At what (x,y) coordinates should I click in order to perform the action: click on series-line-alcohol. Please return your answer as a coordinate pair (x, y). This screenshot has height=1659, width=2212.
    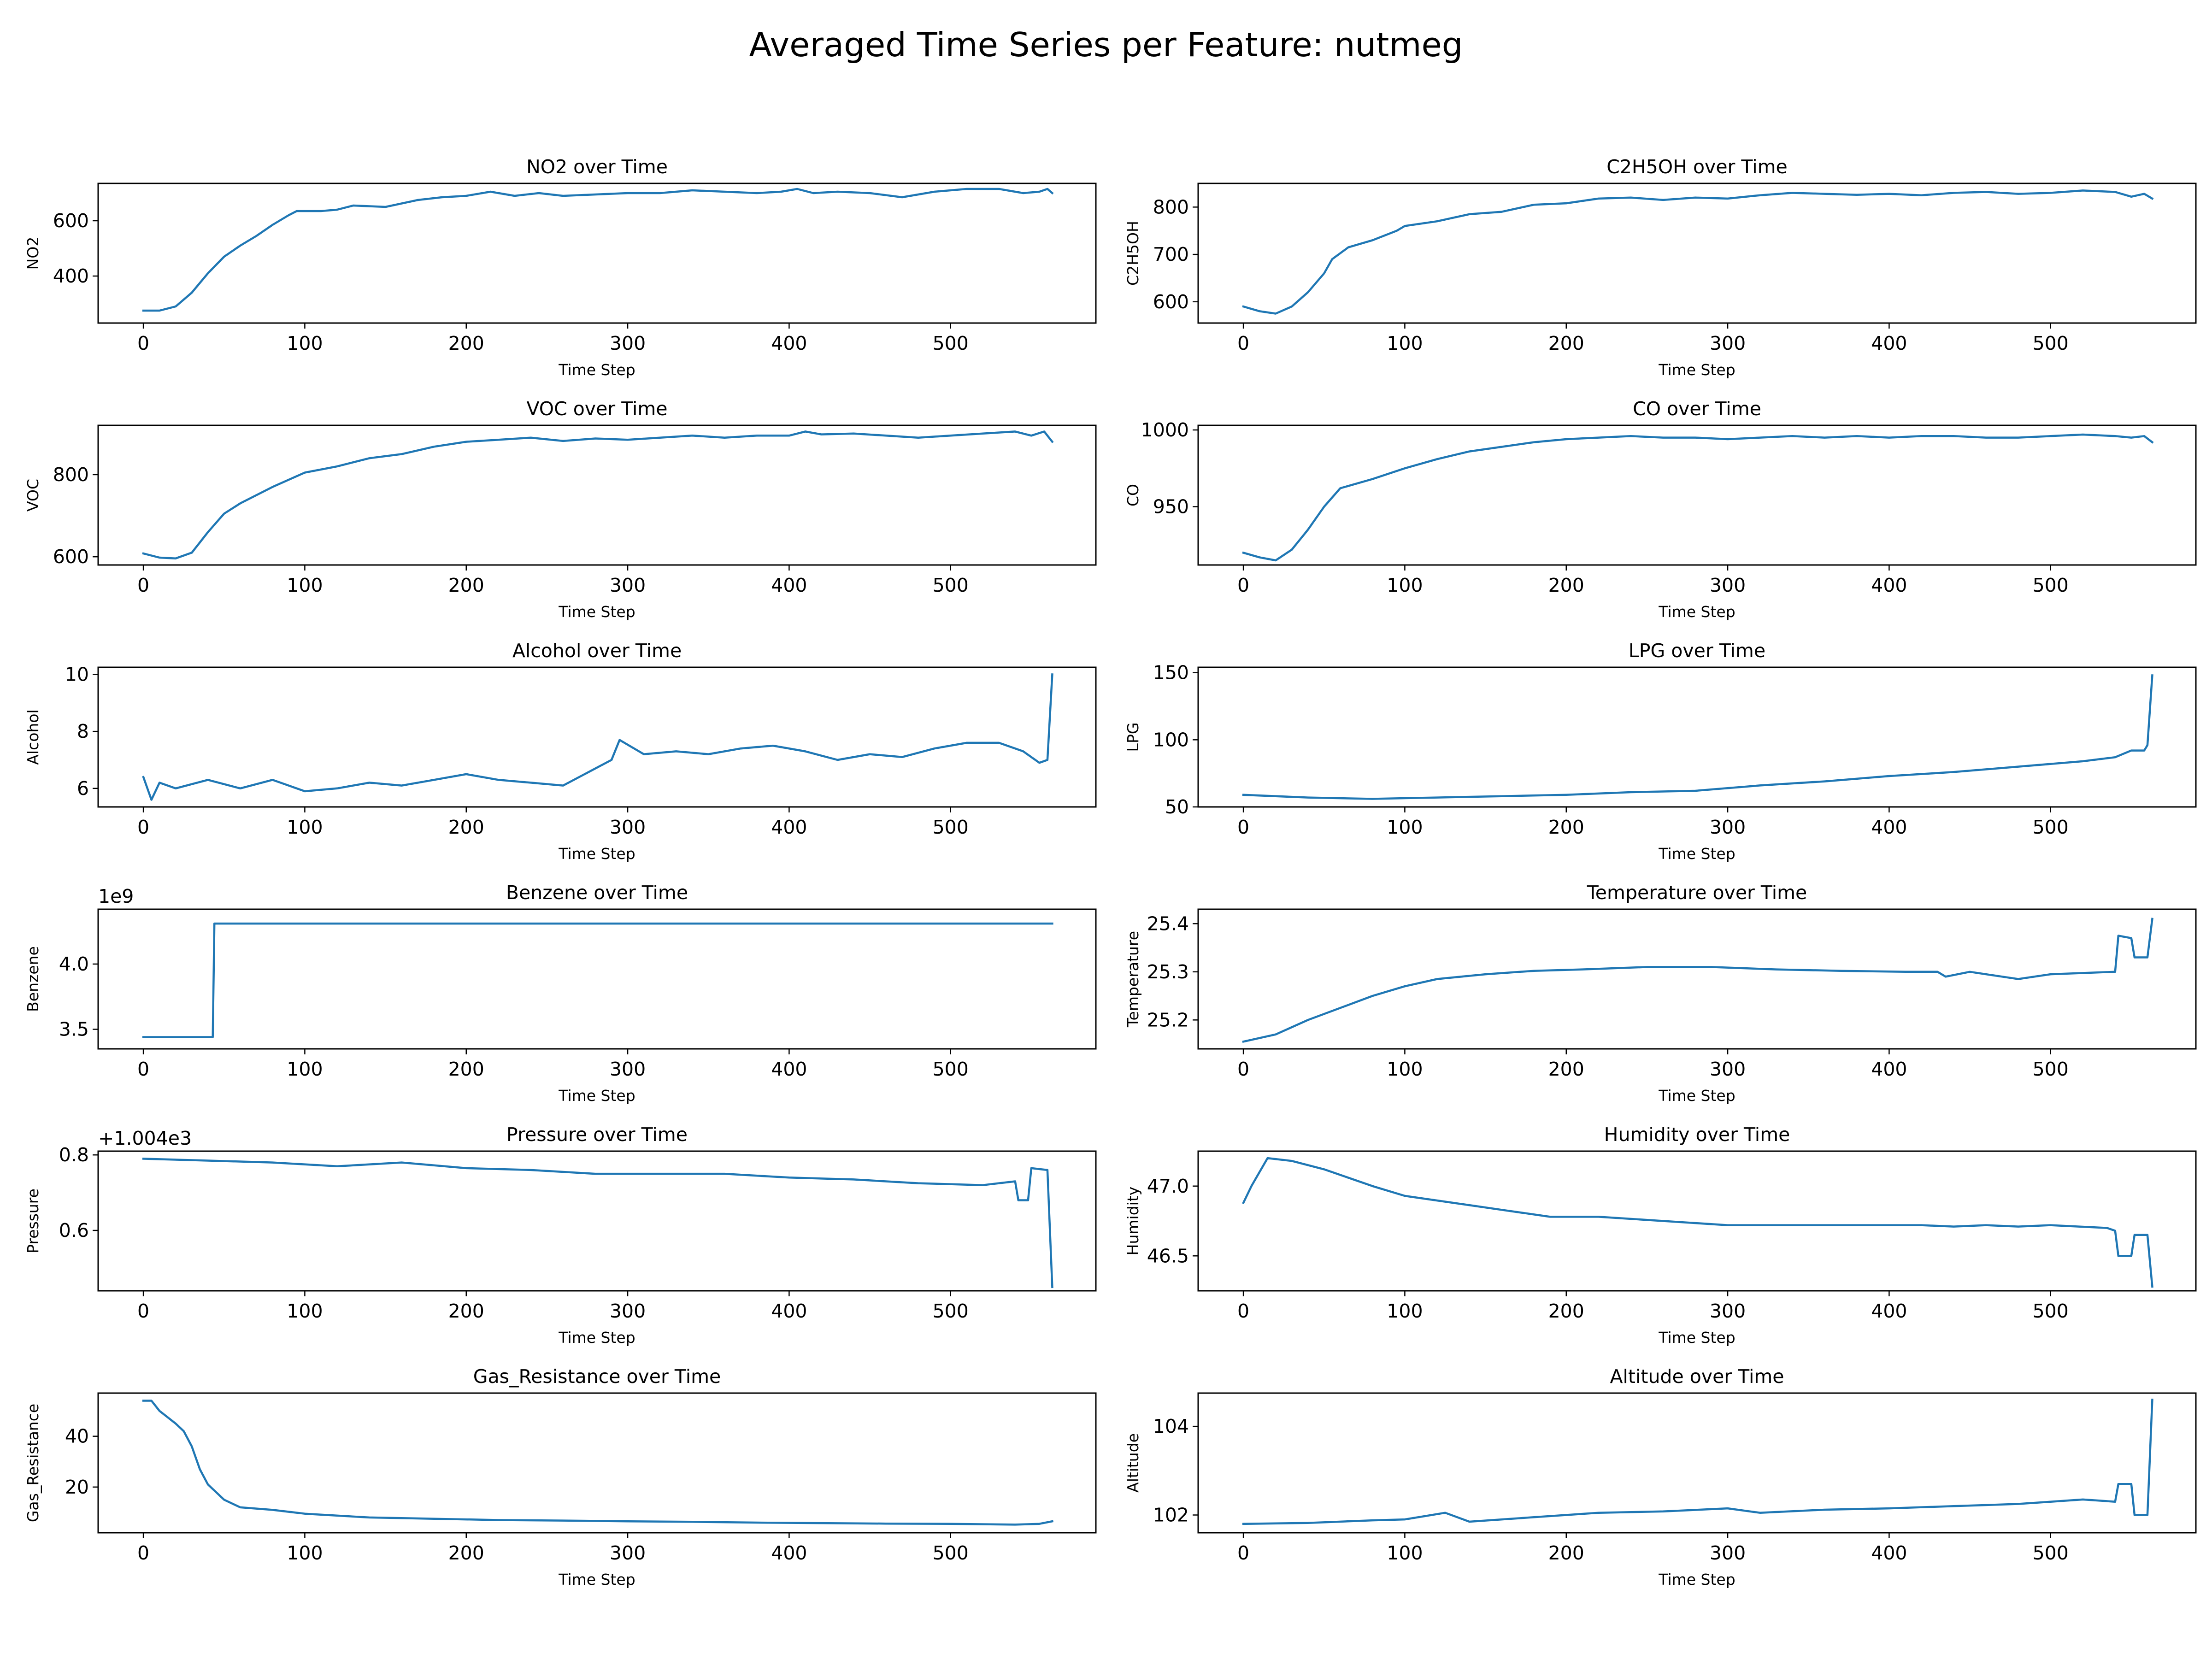
    Looking at the image, I should click on (597, 737).